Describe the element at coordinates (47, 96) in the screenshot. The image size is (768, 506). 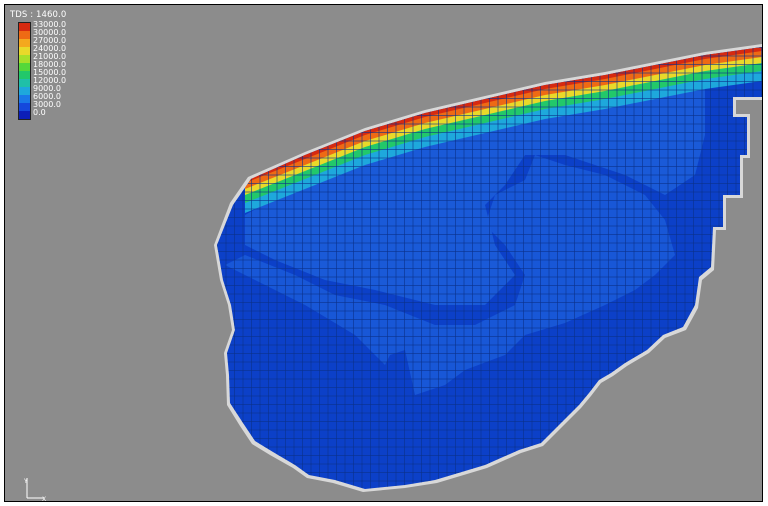
I see `legend-label: 6000.0` at that location.